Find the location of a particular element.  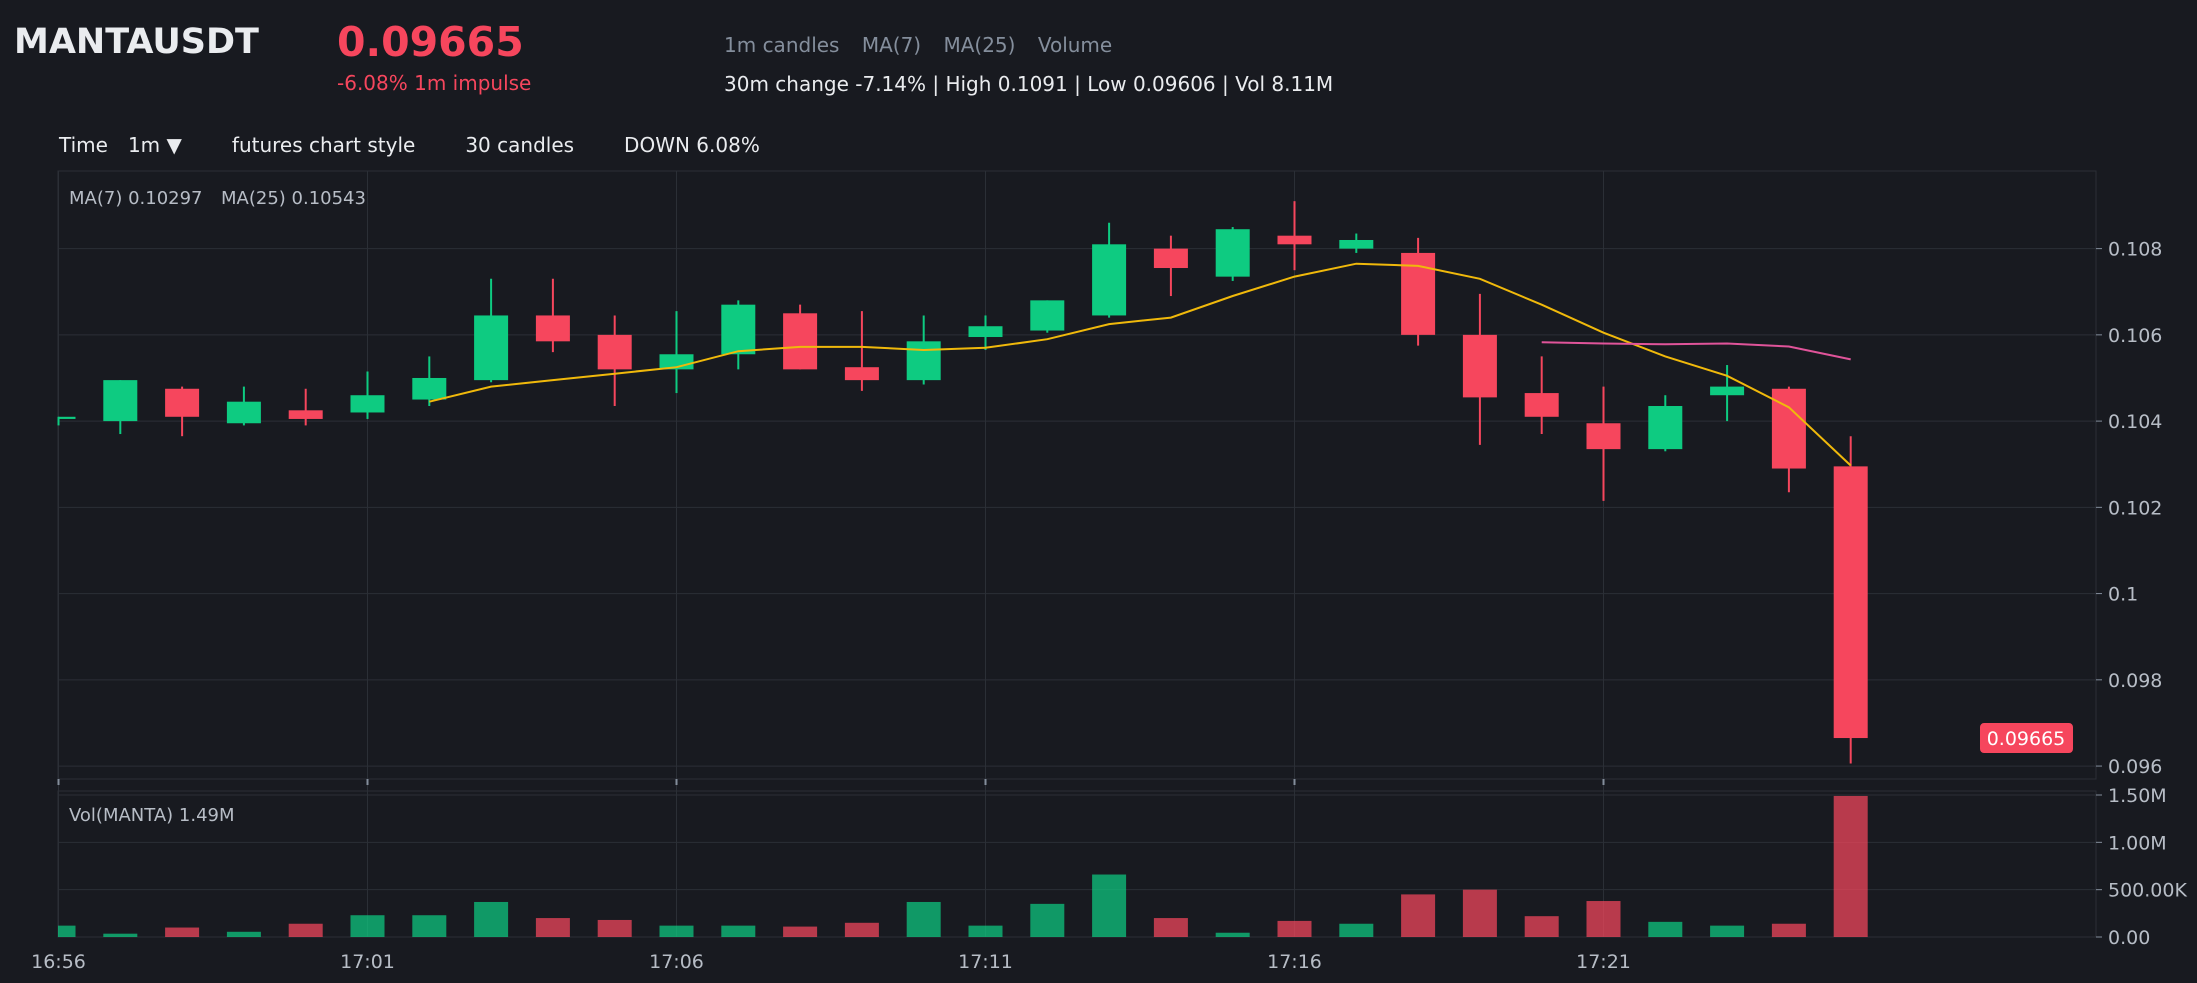

indicator-volume: Volume is located at coordinates (1075, 45).